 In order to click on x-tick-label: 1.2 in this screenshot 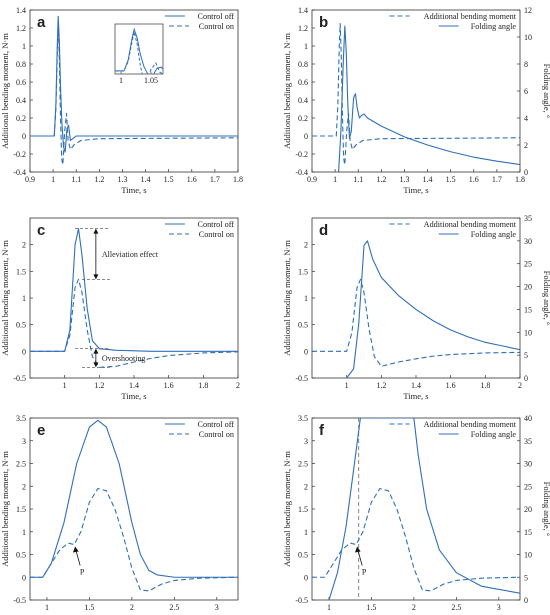, I will do `click(381, 179)`.